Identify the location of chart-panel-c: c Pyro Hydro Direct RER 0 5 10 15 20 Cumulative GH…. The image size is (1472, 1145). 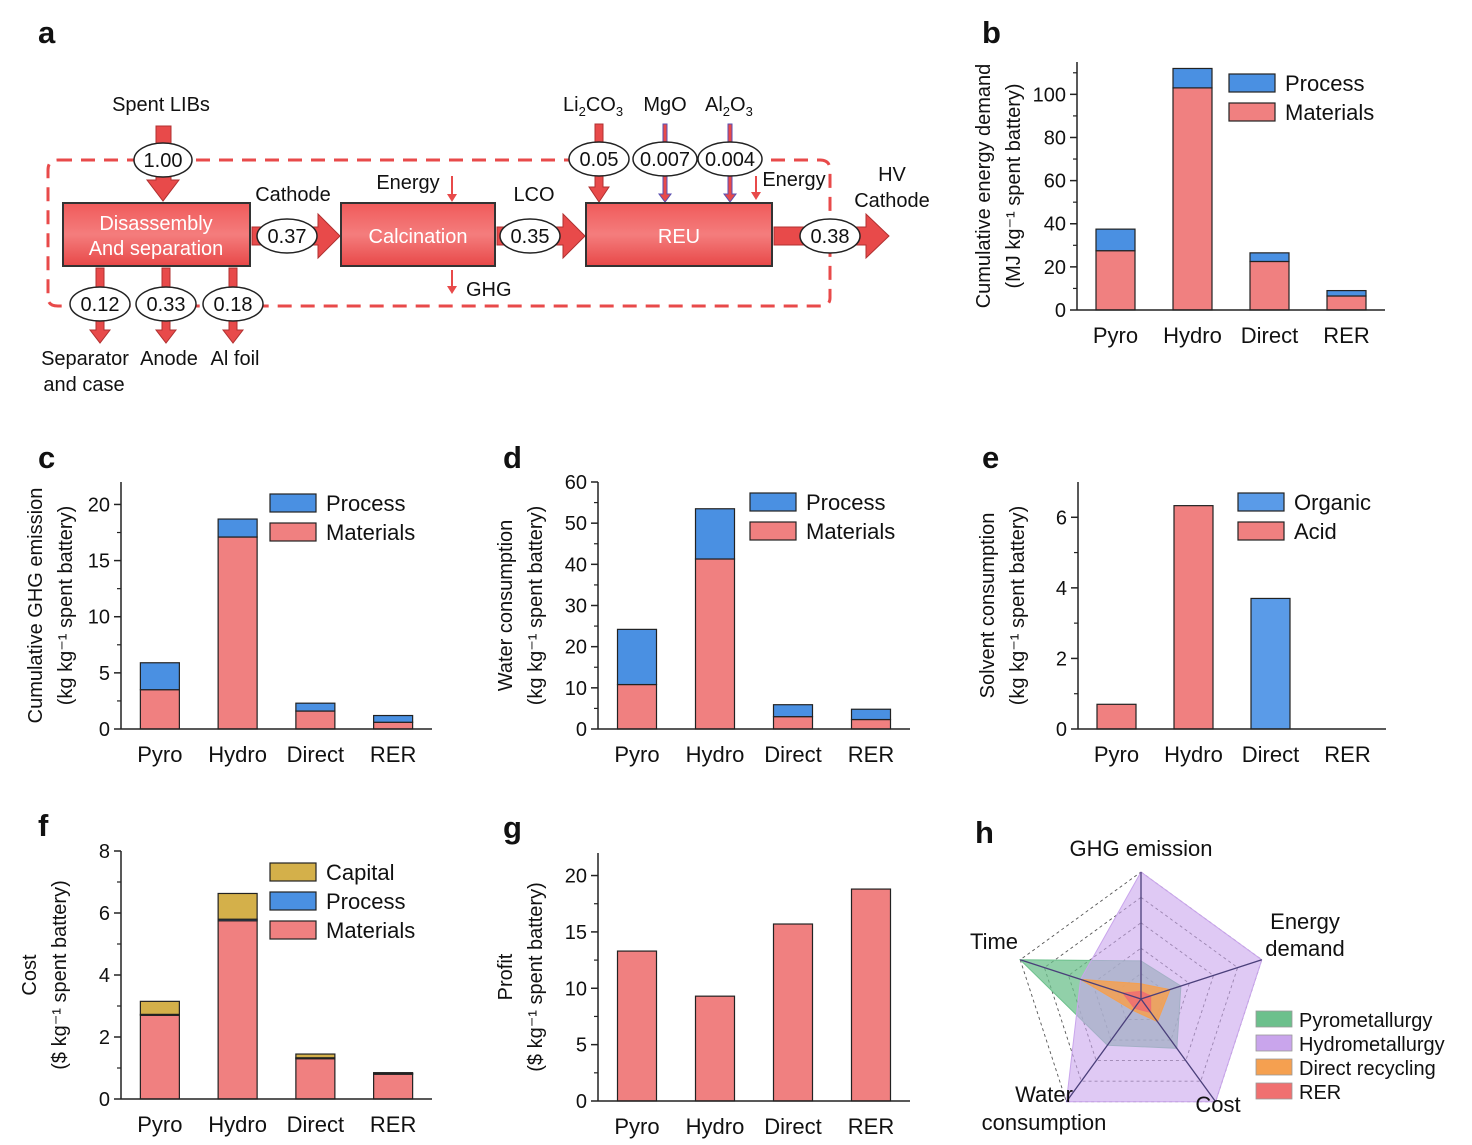
(228, 603).